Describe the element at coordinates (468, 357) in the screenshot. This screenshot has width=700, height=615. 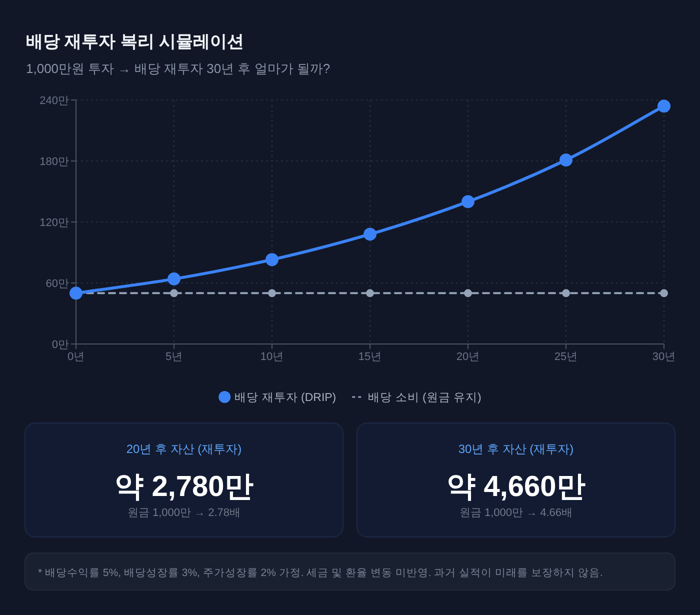
I see `x-tick-label: 20년` at that location.